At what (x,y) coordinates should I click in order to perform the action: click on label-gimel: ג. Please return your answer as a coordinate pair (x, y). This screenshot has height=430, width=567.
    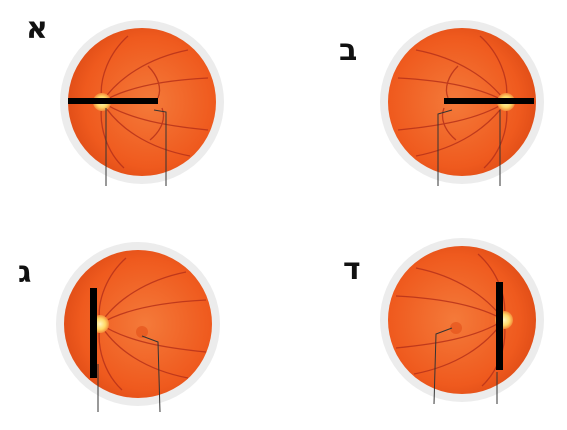
    Looking at the image, I should click on (25, 272).